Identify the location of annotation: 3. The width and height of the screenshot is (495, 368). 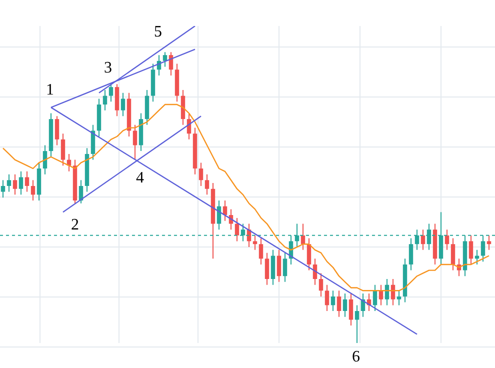
(108, 68).